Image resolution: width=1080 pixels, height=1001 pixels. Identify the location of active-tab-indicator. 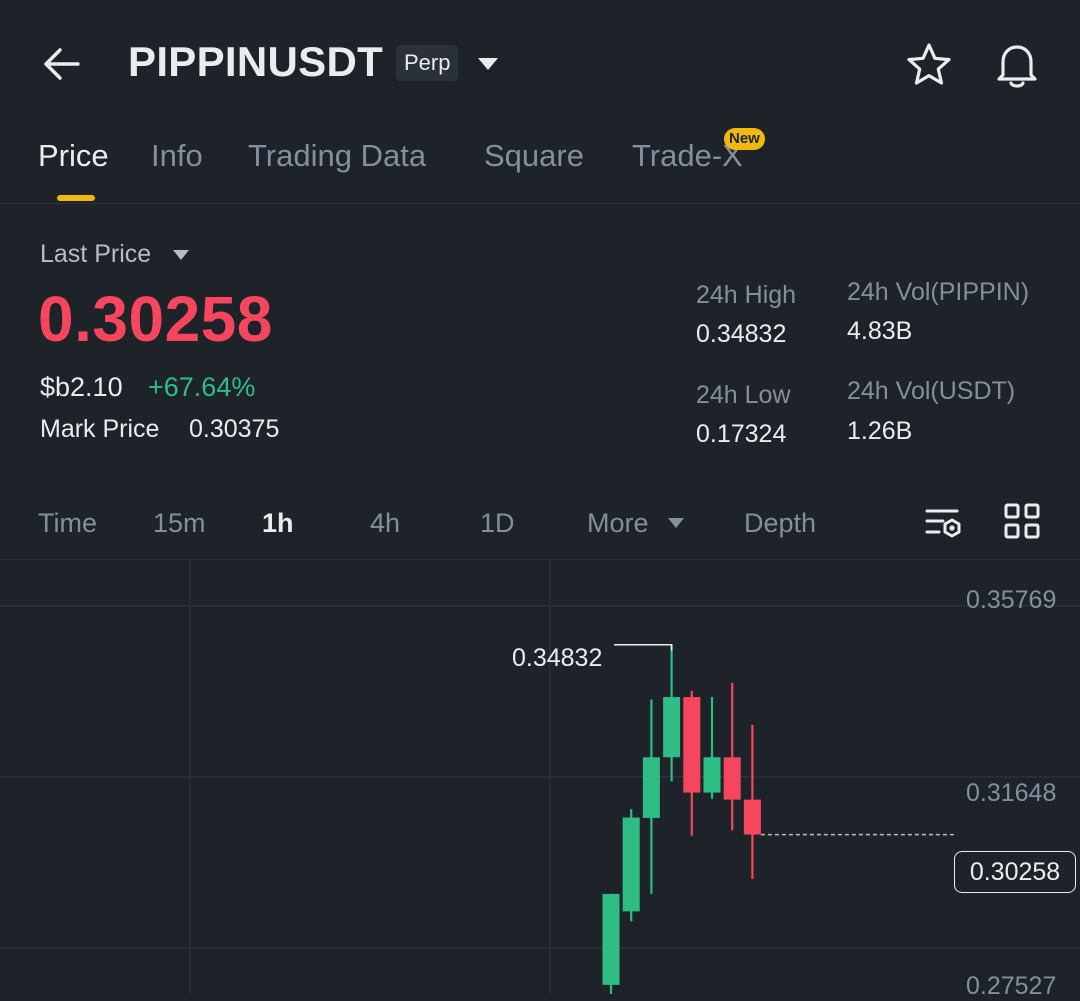
(76, 198).